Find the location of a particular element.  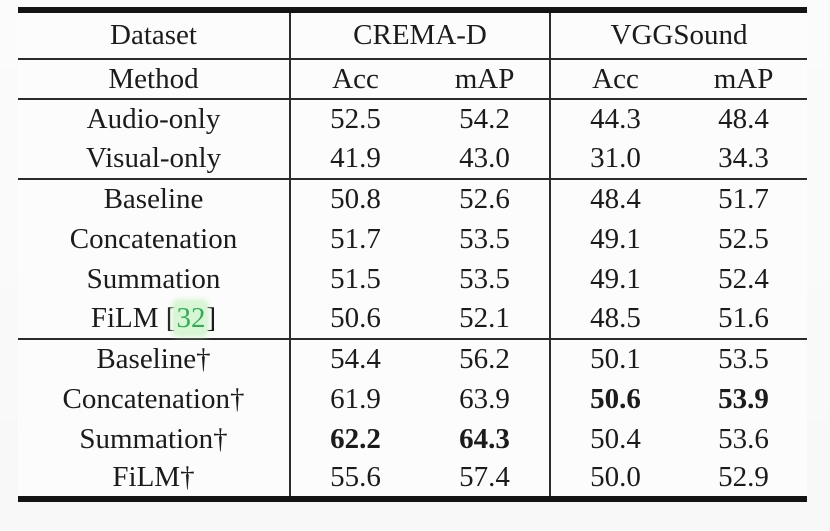

header-map-crema: mAP is located at coordinates (484, 78).